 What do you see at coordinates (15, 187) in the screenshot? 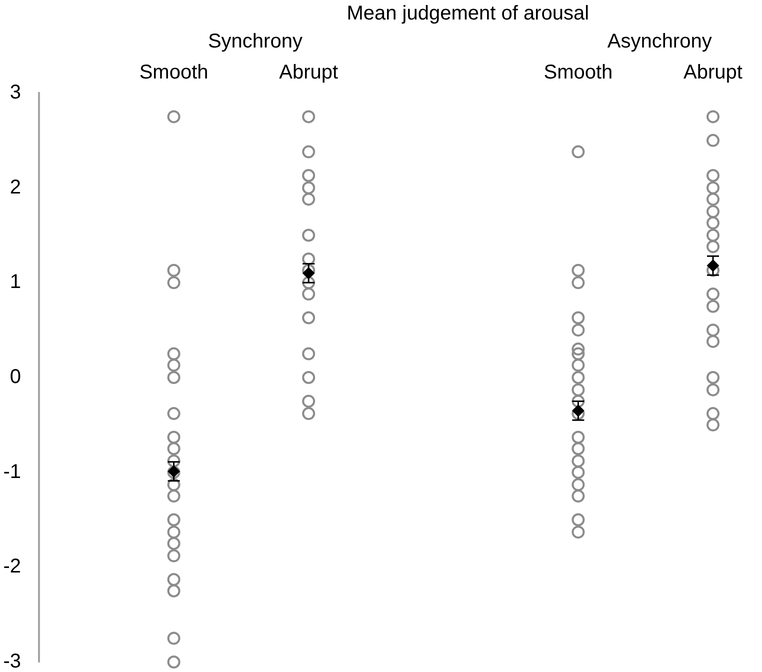
I see `y-tick-label: 2` at bounding box center [15, 187].